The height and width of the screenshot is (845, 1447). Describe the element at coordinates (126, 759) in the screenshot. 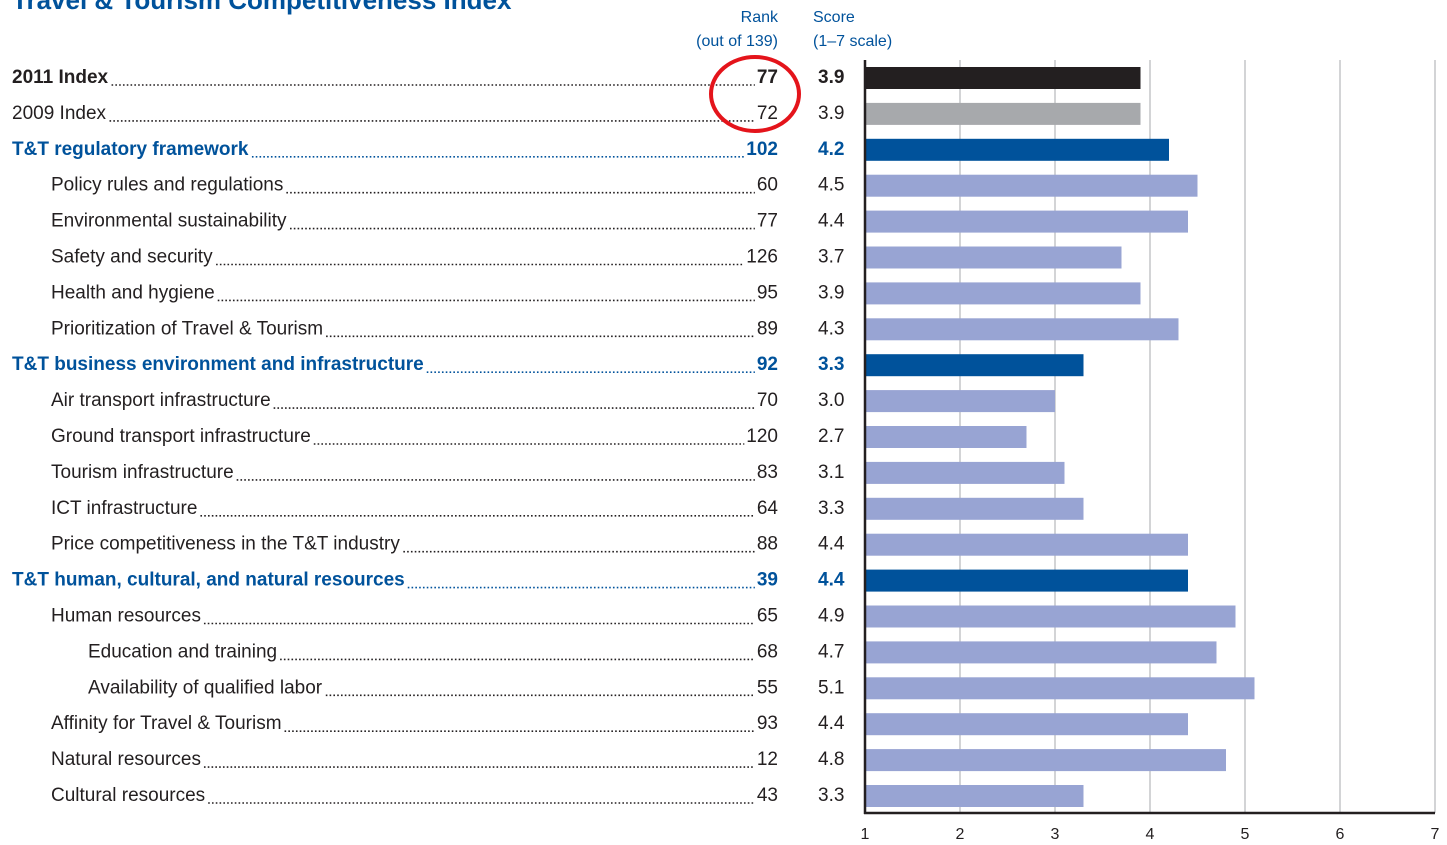

I see `row-label: Natural resources` at that location.